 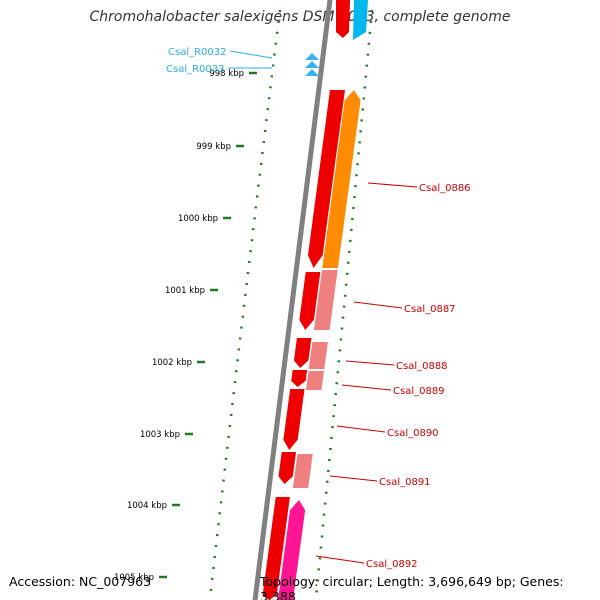 I want to click on gene-label-csal-0891: Csal_0891, so click(x=405, y=482).